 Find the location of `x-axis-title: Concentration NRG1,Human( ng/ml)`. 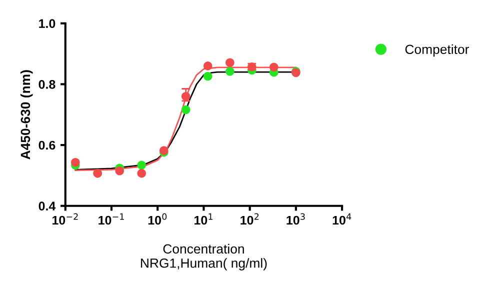

x-axis-title: Concentration NRG1,Human( ng/ml) is located at coordinates (204, 257).